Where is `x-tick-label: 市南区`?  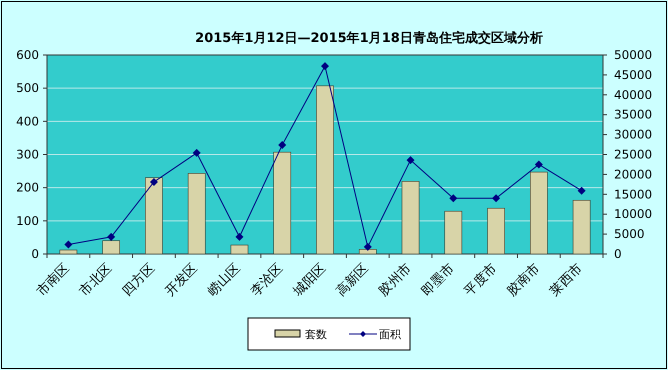 x-tick-label: 市南区 is located at coordinates (53, 280).